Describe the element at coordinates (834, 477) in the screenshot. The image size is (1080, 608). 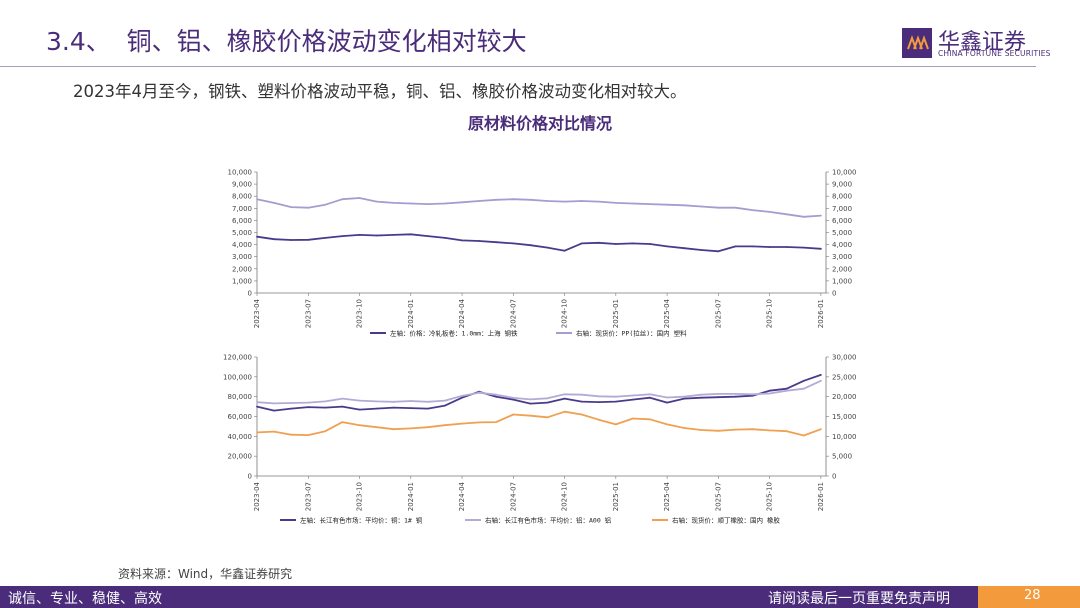
I see `y-right-tick-label: 0` at that location.